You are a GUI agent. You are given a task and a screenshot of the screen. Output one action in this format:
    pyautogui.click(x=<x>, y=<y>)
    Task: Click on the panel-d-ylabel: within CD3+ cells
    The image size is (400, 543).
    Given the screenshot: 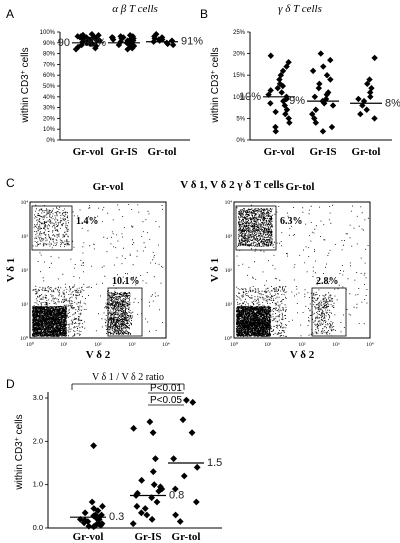 What is the action you would take?
    pyautogui.click(x=20, y=452)
    